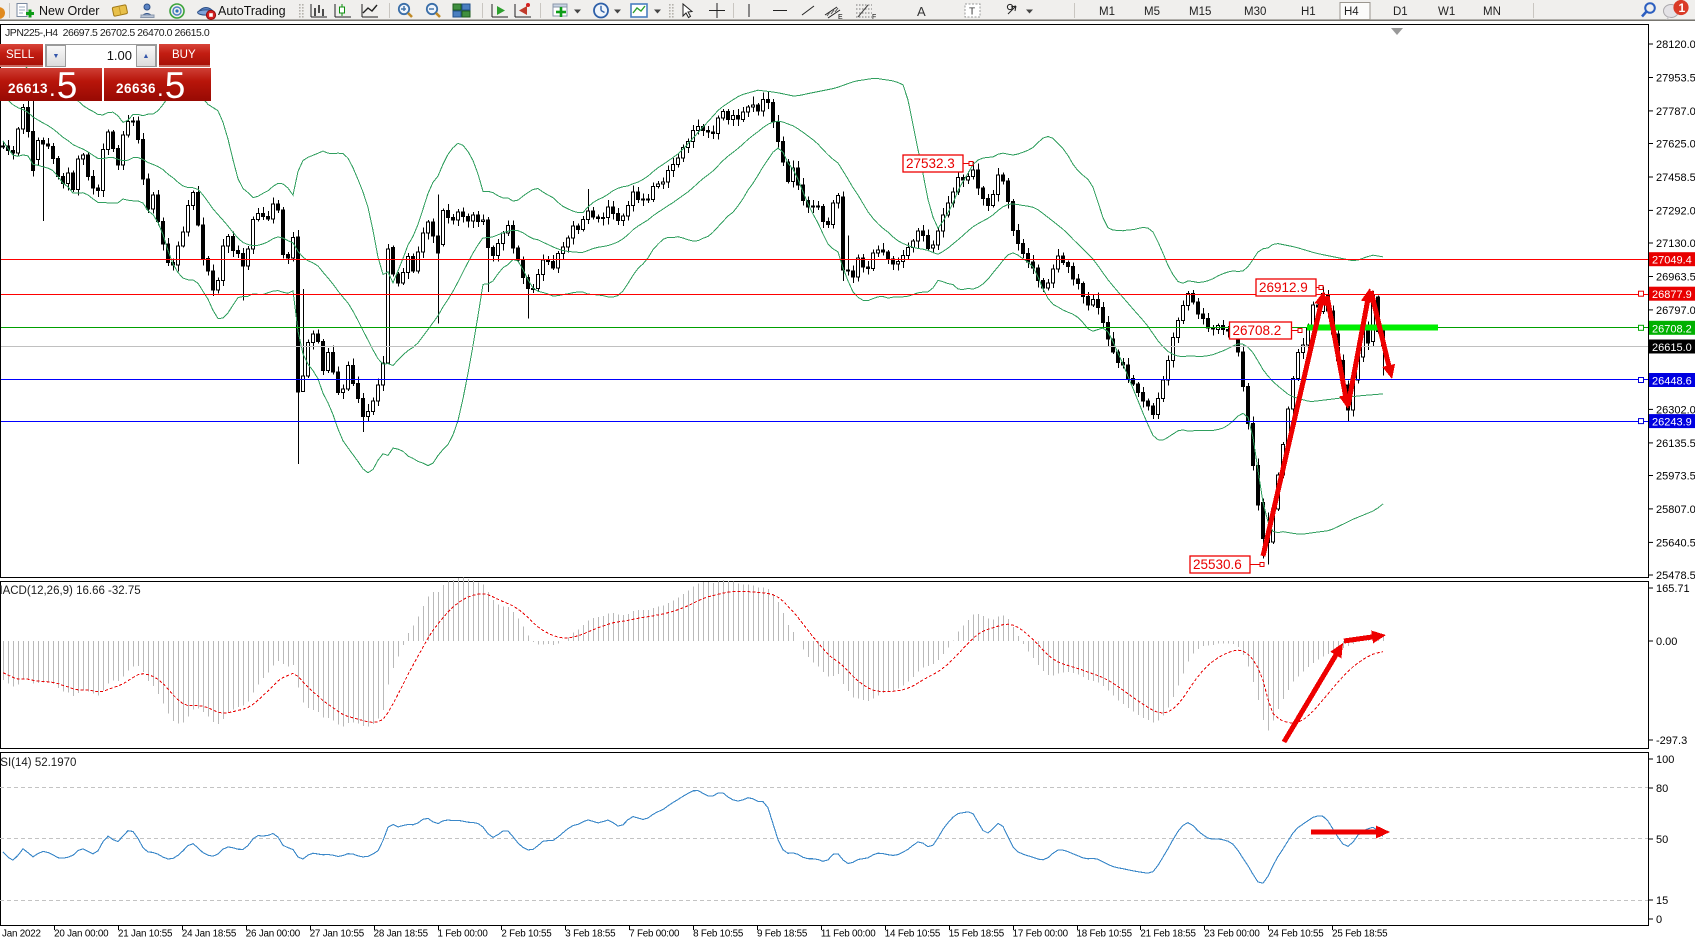  I want to click on svg-text: 9 Feb 18:55, so click(782, 934).